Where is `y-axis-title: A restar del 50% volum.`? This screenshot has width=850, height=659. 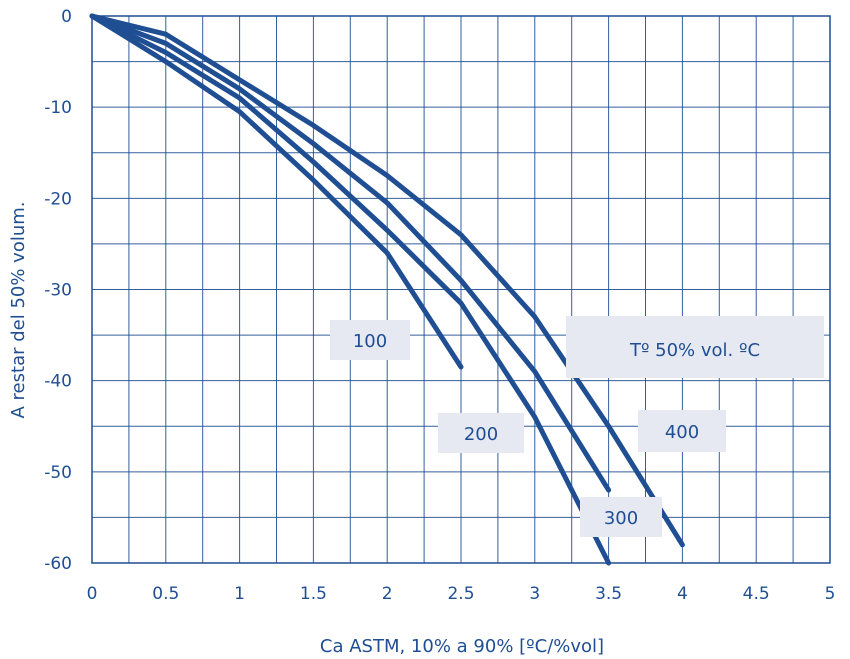
y-axis-title: A restar del 50% volum. is located at coordinates (18, 310).